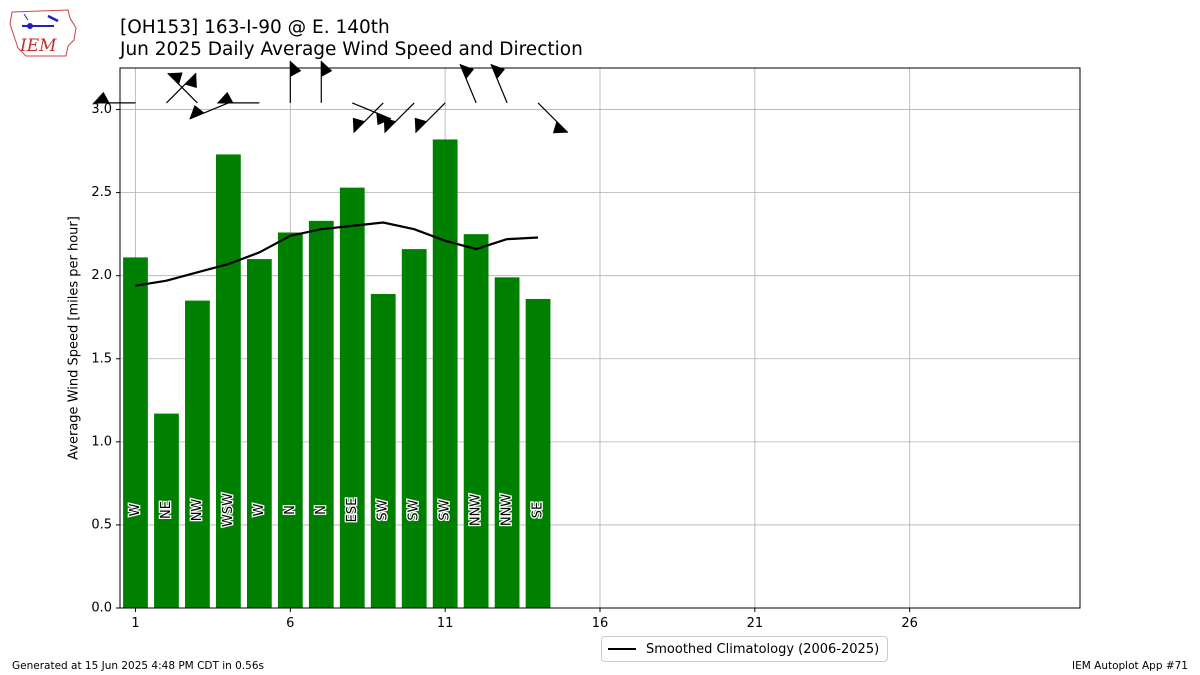  Describe the element at coordinates (909, 623) in the screenshot. I see `x-tick-label: 26` at that location.